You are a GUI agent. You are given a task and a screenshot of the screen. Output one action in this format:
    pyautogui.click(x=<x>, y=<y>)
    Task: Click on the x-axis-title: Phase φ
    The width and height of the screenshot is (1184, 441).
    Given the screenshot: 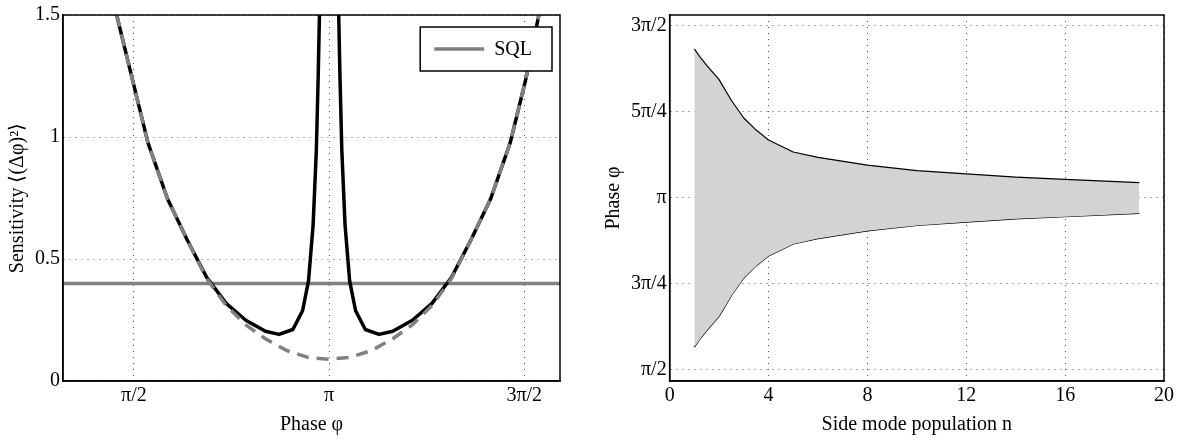 What is the action you would take?
    pyautogui.click(x=311, y=424)
    